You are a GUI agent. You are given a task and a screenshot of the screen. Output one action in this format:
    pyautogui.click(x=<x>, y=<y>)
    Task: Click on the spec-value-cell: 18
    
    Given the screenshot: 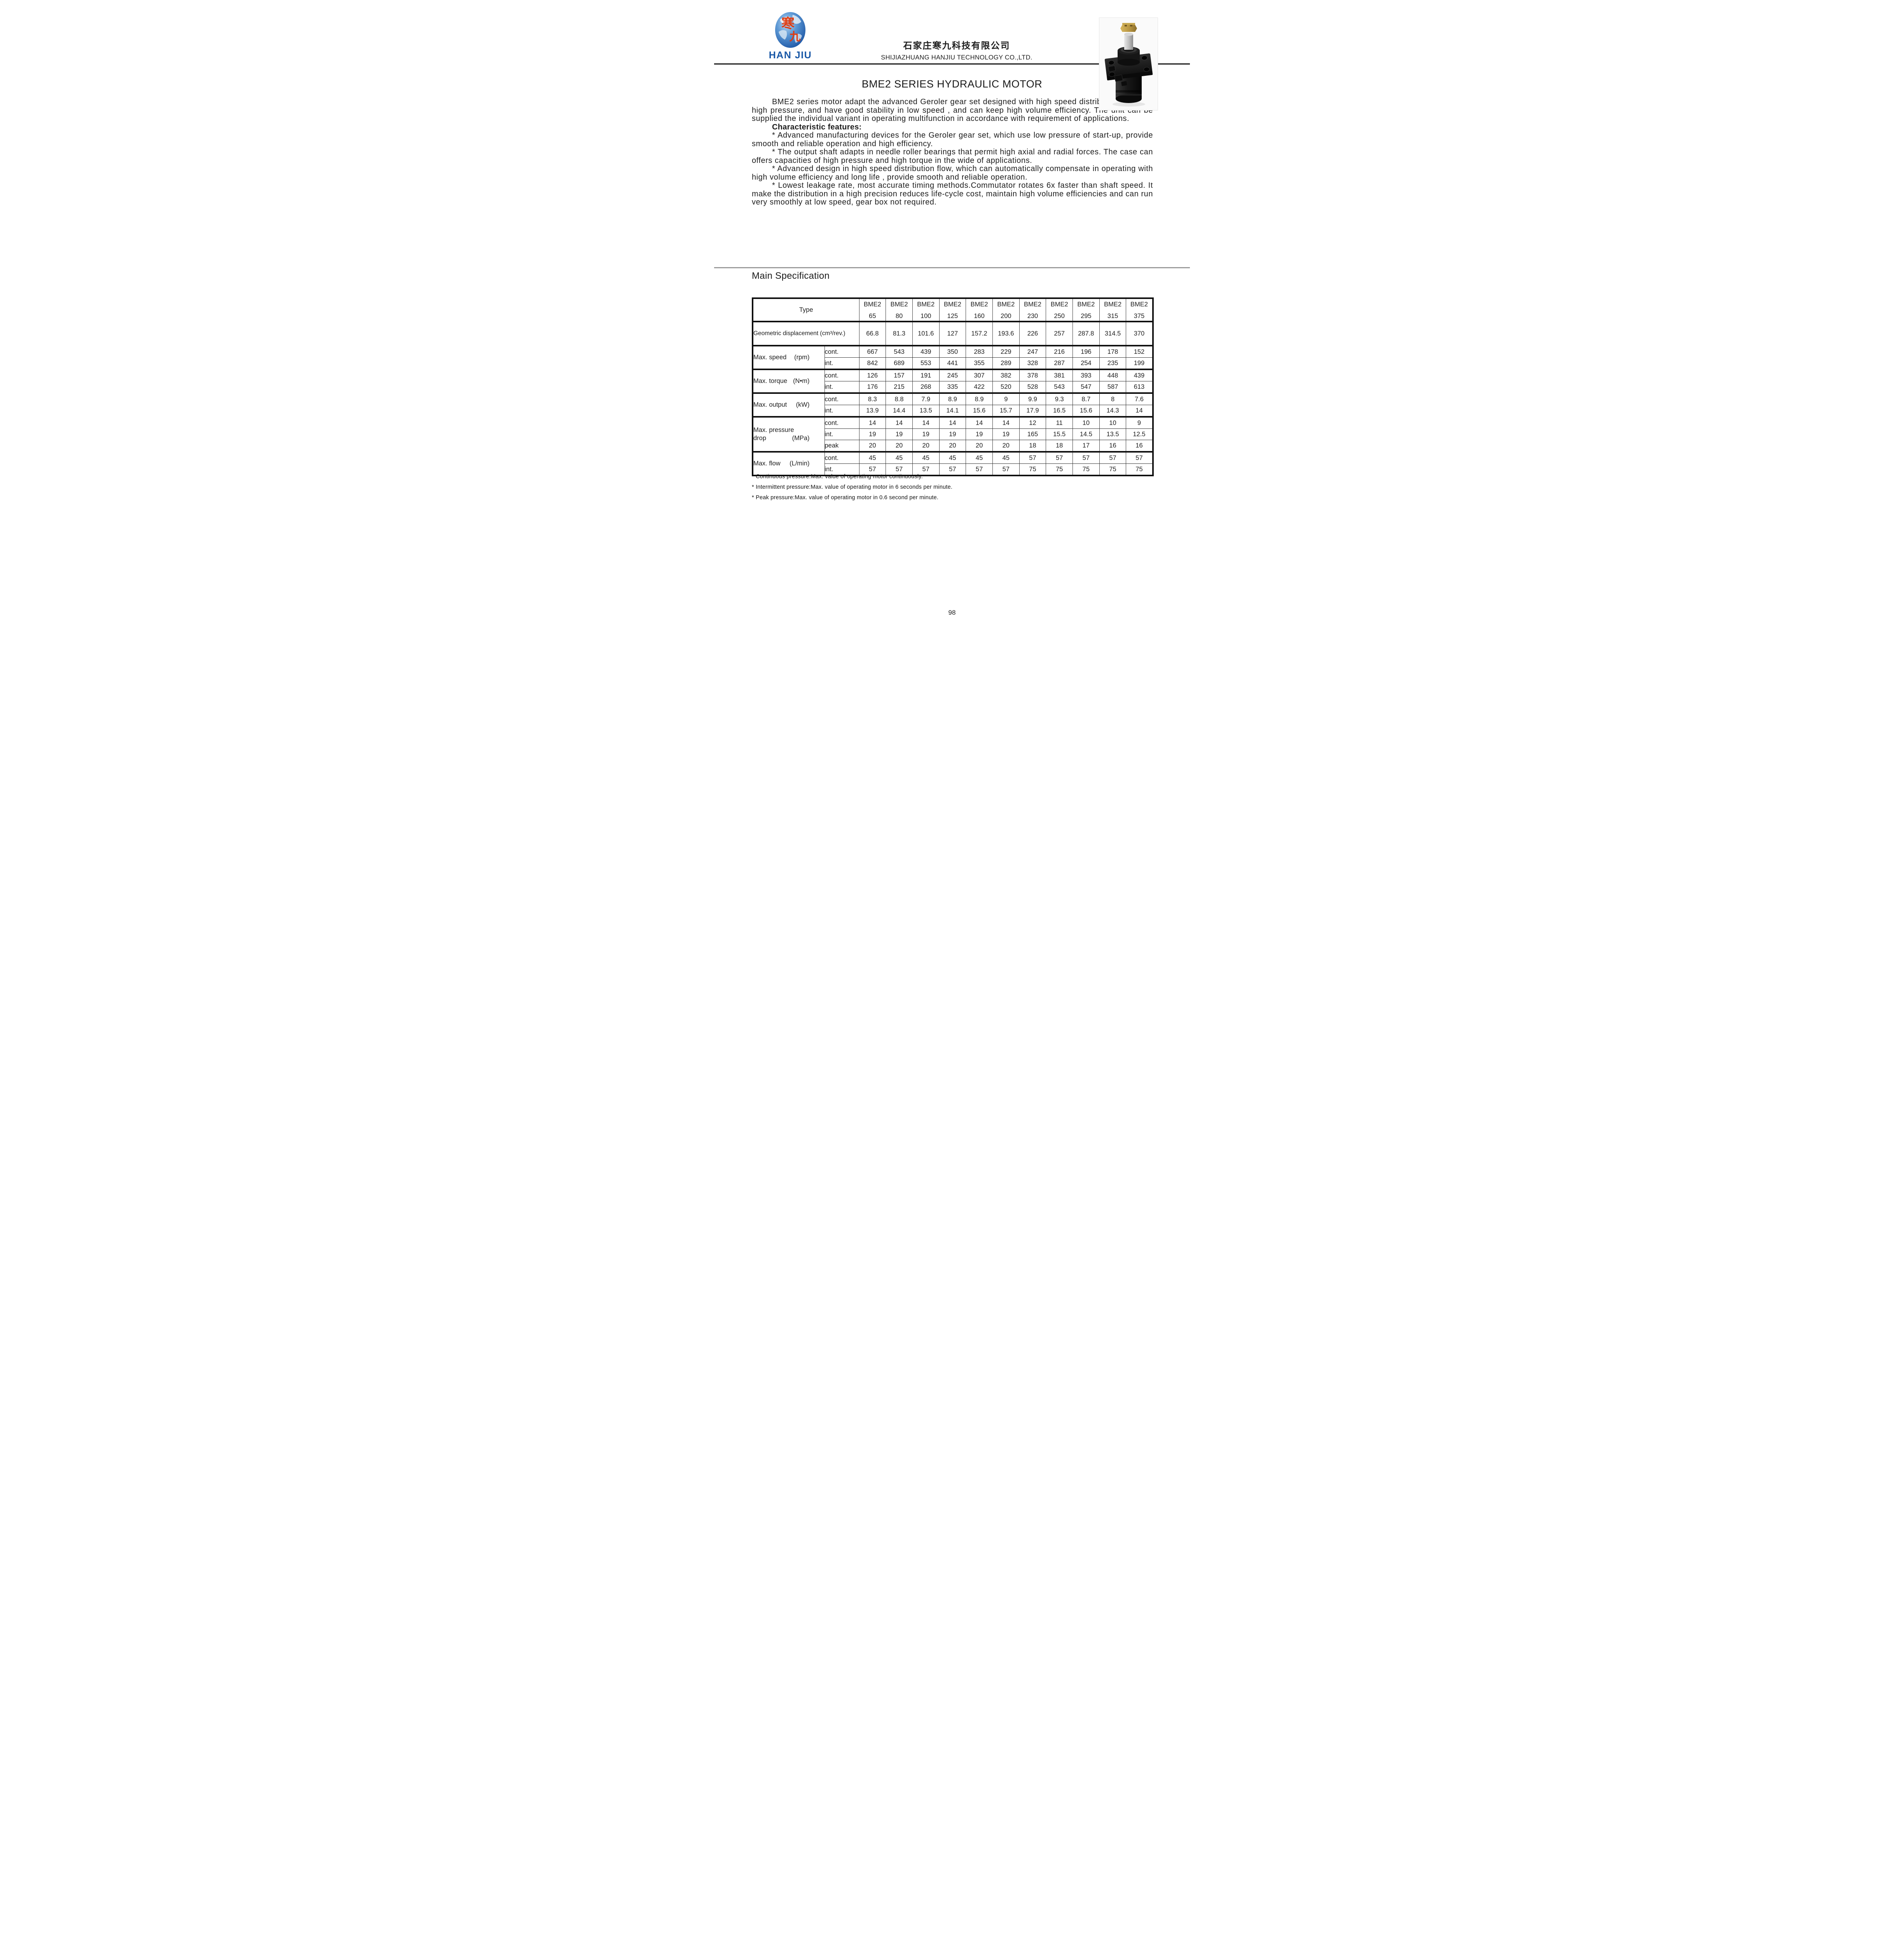 What is the action you would take?
    pyautogui.click(x=1059, y=446)
    